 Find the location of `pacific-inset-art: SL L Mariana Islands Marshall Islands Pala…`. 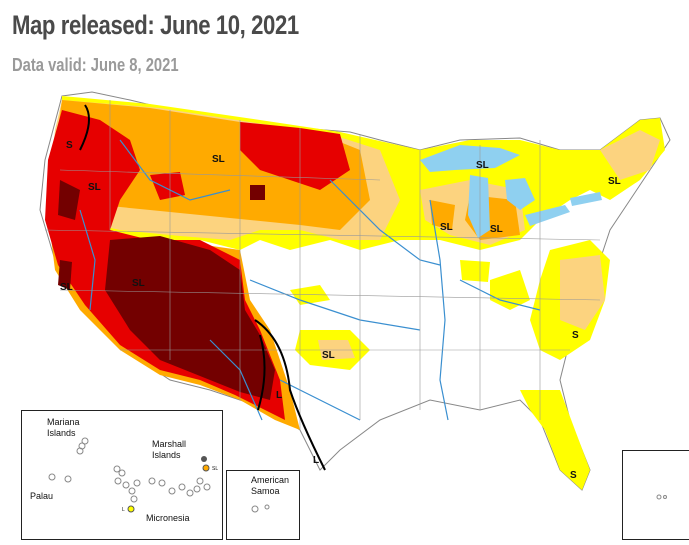

pacific-inset-art: SL L Mariana Islands Marshall Islands Pala… is located at coordinates (124, 470).